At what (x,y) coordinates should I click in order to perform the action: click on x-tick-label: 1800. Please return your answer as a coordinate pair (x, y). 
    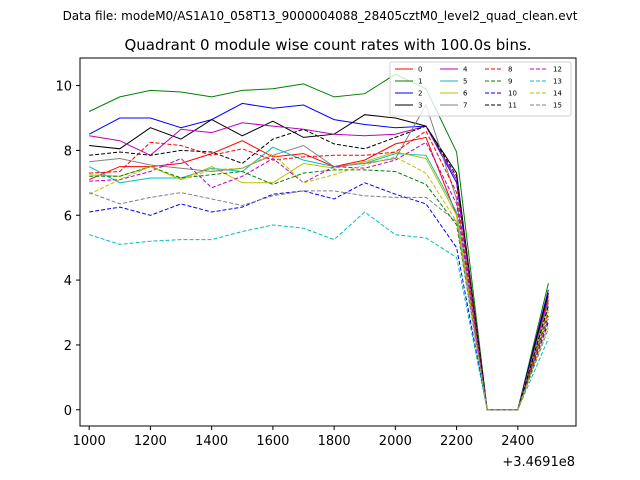
    Looking at the image, I should click on (334, 441).